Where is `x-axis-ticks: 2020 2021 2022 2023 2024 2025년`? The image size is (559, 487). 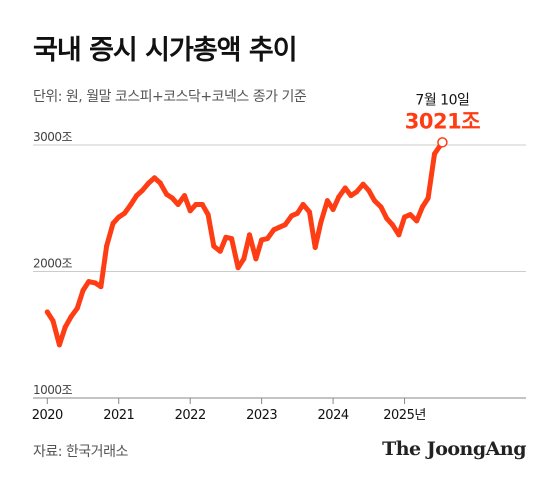 x-axis-ticks: 2020 2021 2022 2023 2024 2025년 is located at coordinates (229, 410).